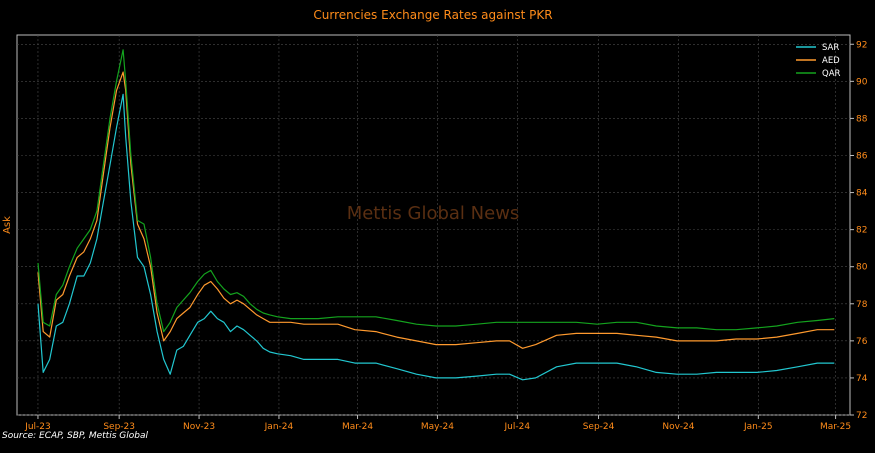 This screenshot has width=875, height=453. Describe the element at coordinates (37, 427) in the screenshot. I see `x-tick-label: Jul-23` at that location.